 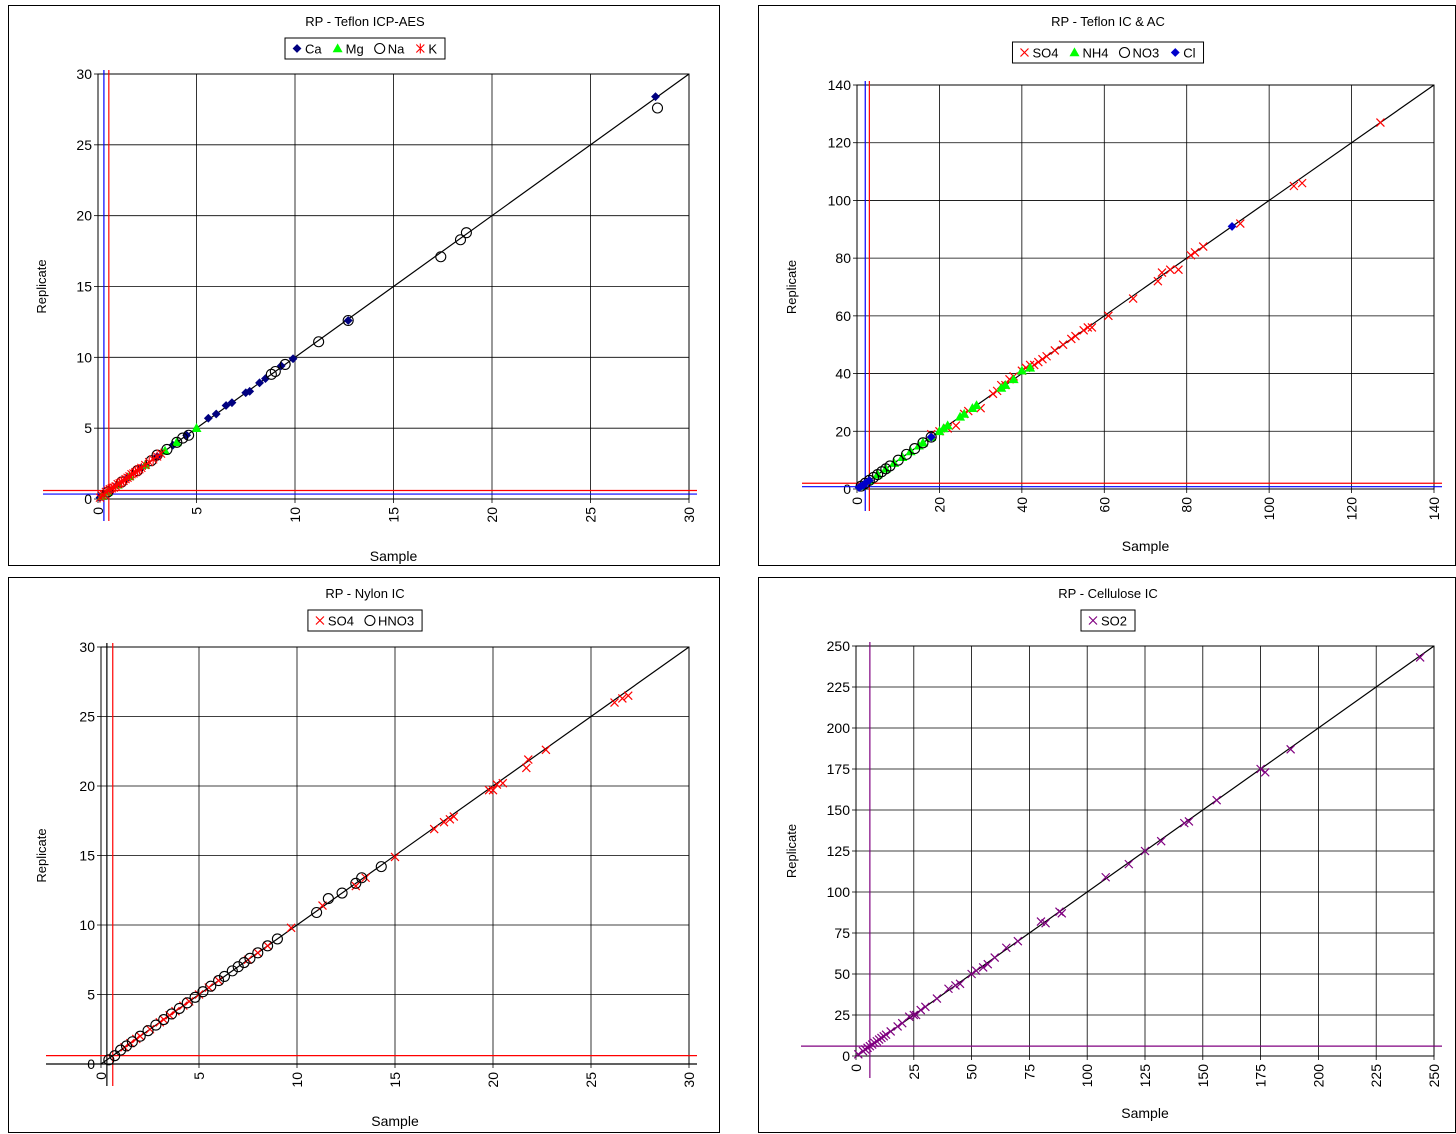 I want to click on y-tick-label: 10, so click(x=87, y=925).